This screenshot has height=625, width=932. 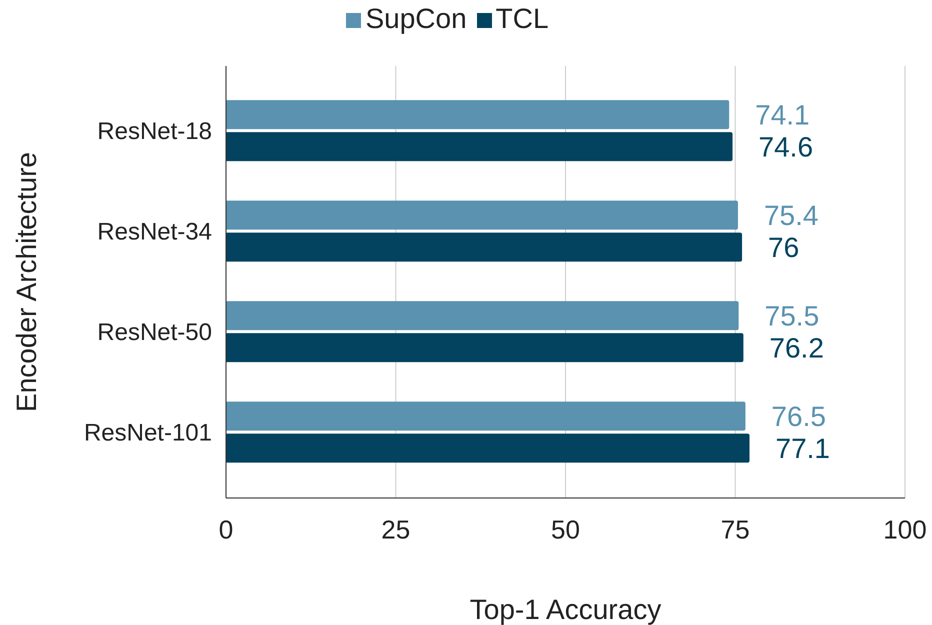 I want to click on y-axis-title: Encoder Architecture, so click(x=26, y=282).